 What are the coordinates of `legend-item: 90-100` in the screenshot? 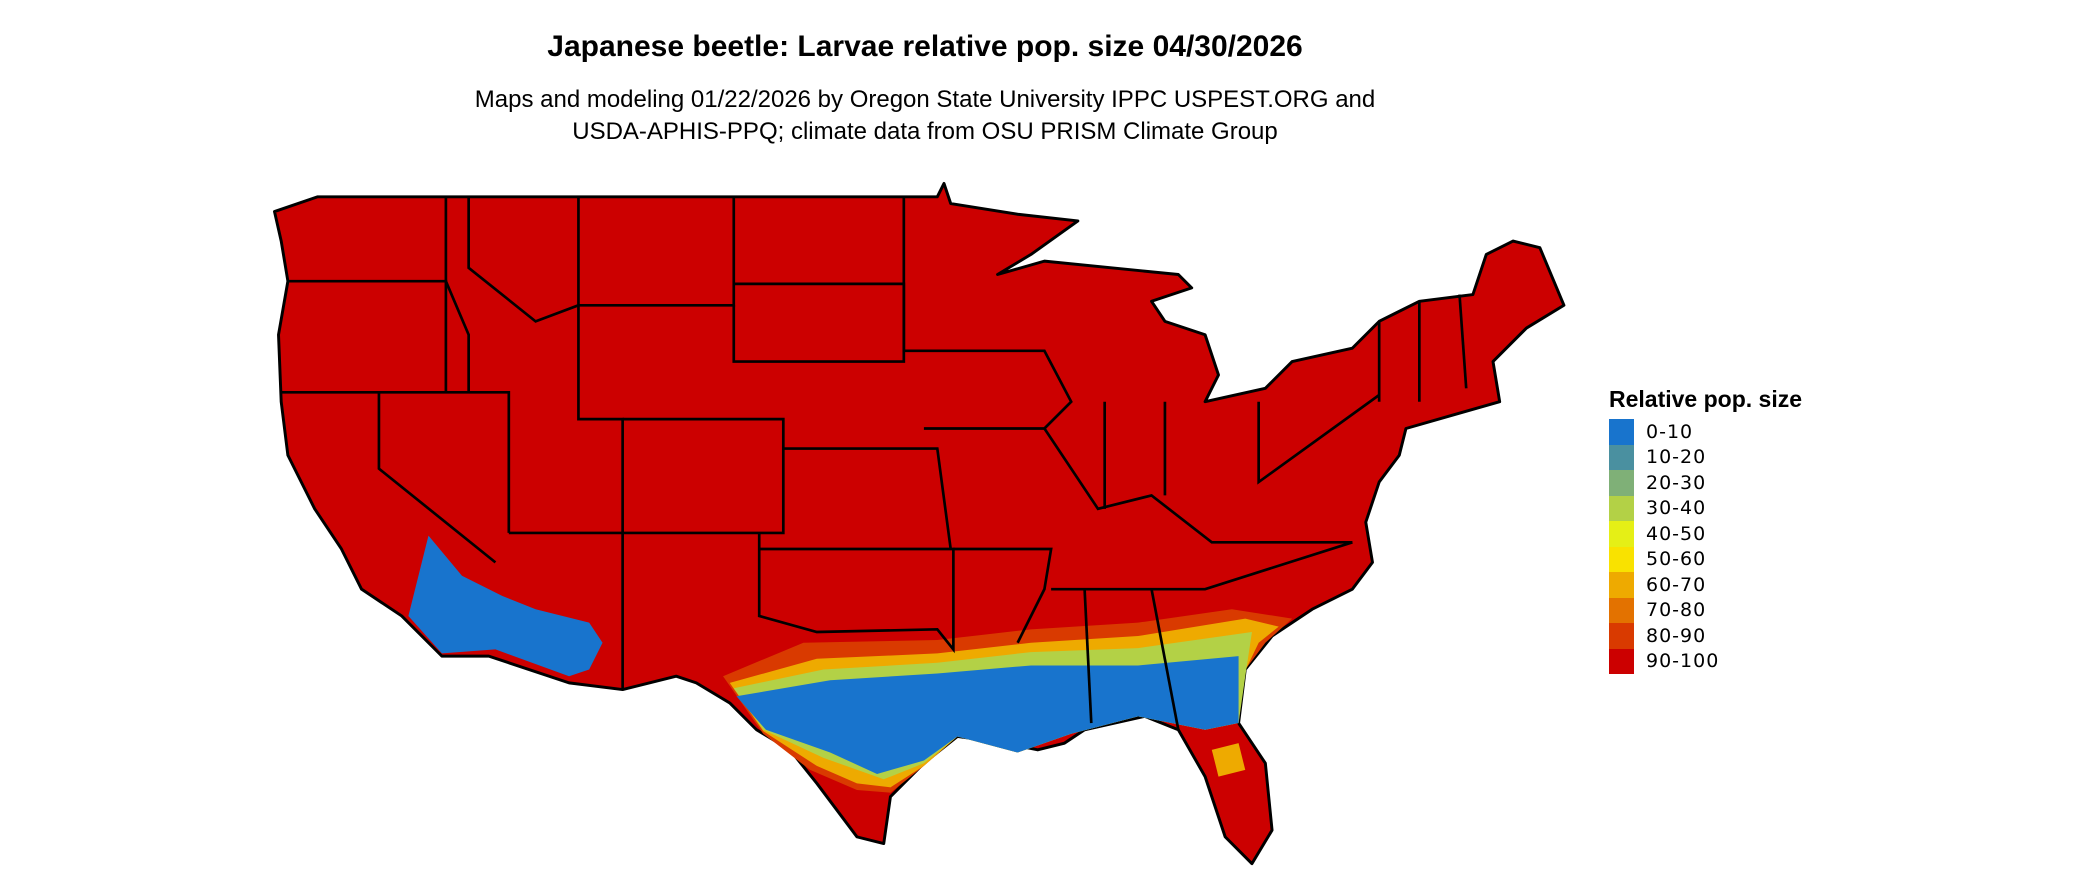 It's located at (1705, 661).